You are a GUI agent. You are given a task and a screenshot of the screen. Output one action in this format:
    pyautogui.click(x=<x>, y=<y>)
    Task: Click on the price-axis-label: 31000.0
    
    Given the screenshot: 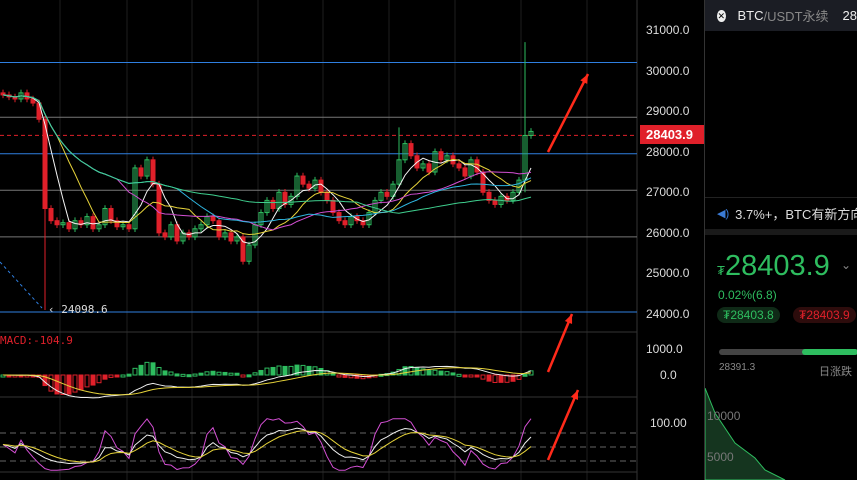 What is the action you would take?
    pyautogui.click(x=668, y=30)
    